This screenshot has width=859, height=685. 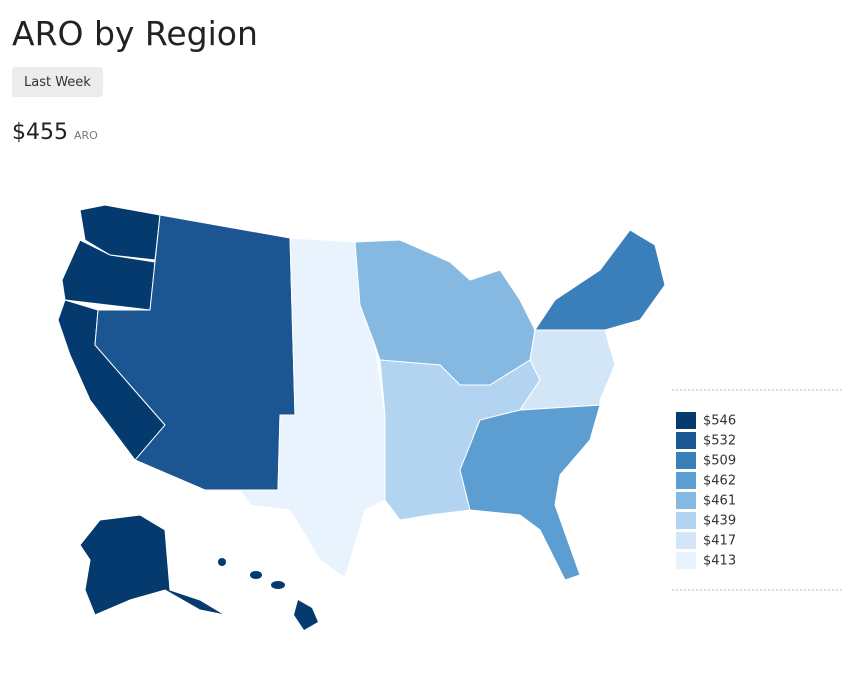 I want to click on metric-value: $455, so click(x=40, y=132).